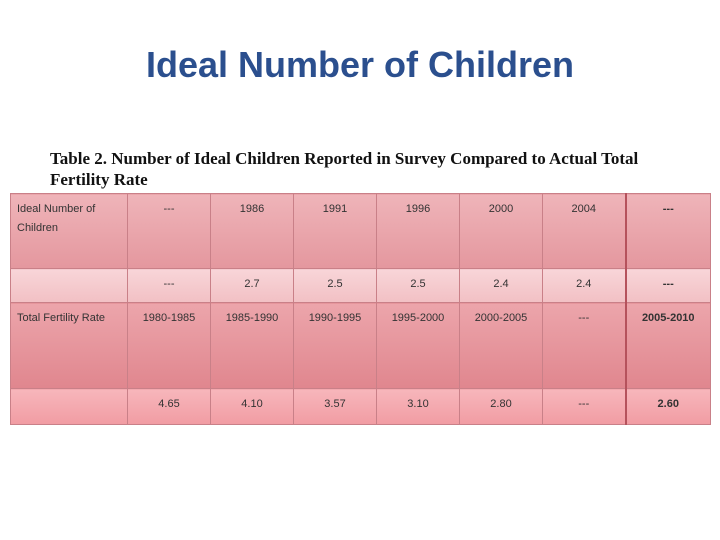 The width and height of the screenshot is (720, 540). I want to click on table-cell: 2000-2005, so click(501, 345).